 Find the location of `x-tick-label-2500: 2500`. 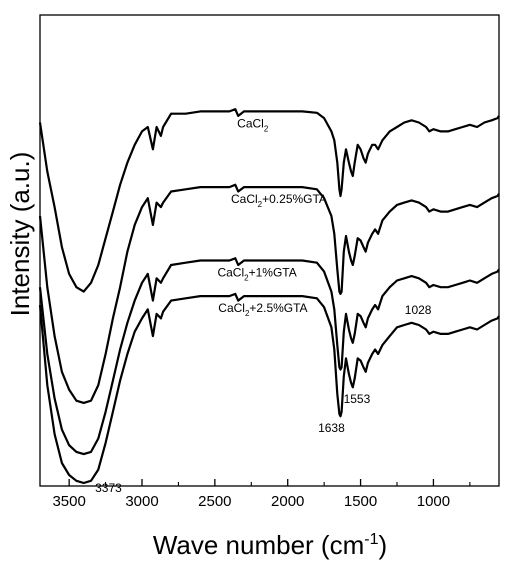

x-tick-label-2500: 2500 is located at coordinates (214, 501).